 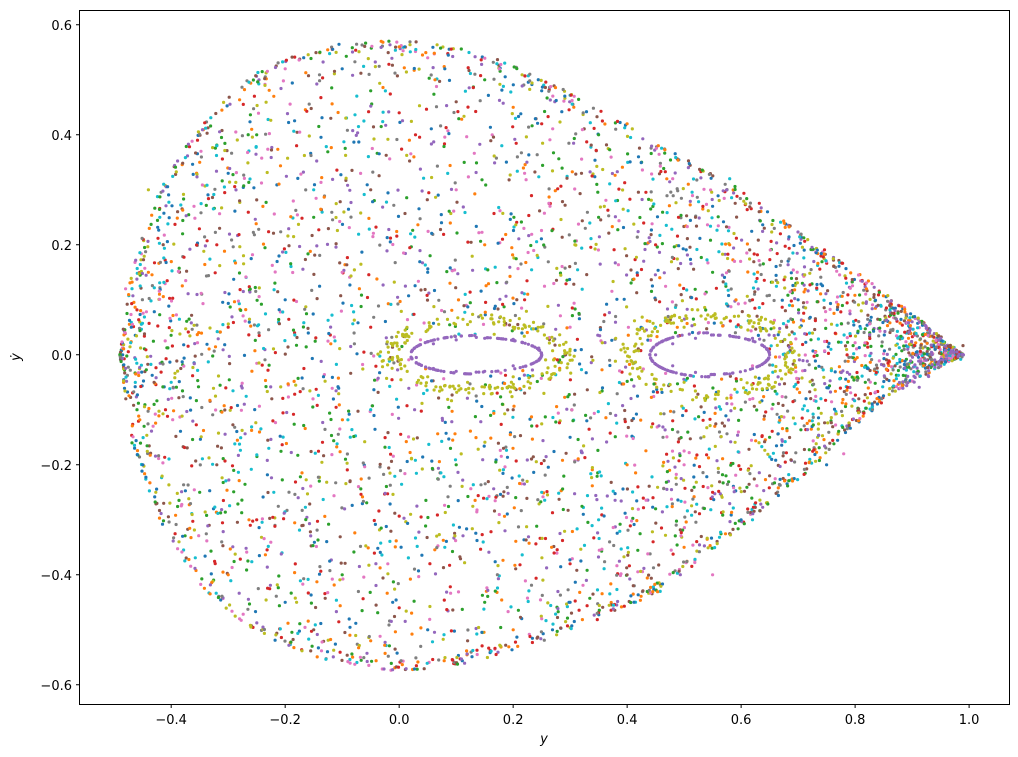 What do you see at coordinates (466, 374) in the screenshot?
I see `island-point` at bounding box center [466, 374].